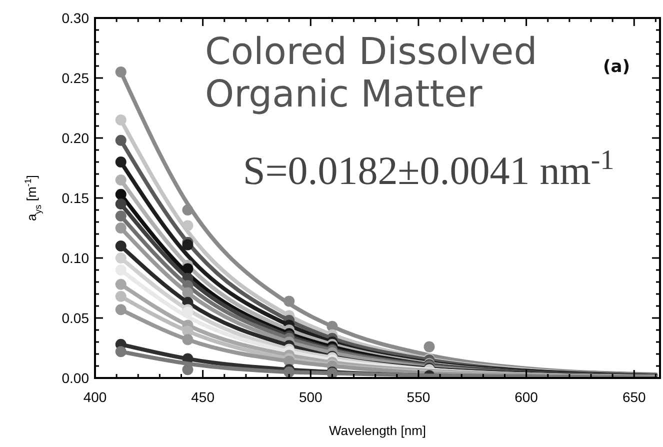 The width and height of the screenshot is (663, 447). I want to click on y-tick-label: 0.20, so click(76, 138).